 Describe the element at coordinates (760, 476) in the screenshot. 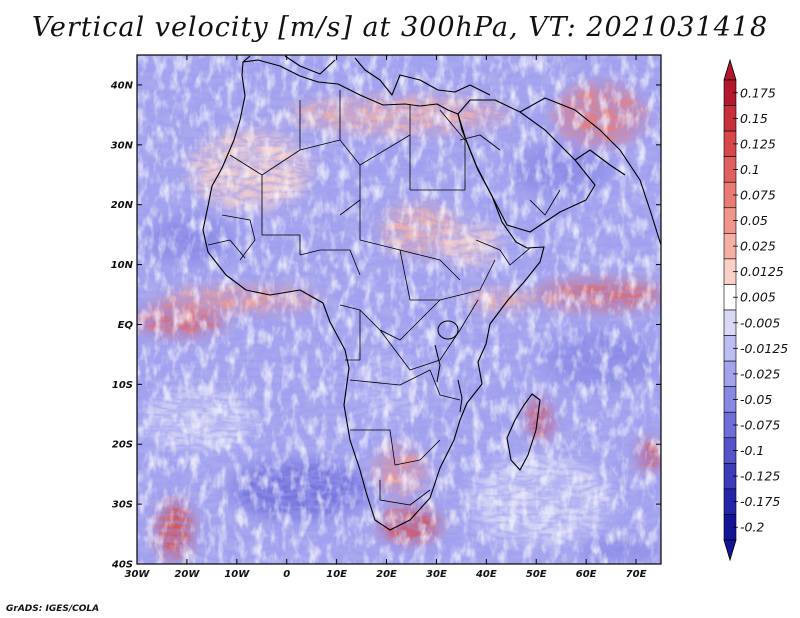

I see `colorbar-label: -0.125` at that location.